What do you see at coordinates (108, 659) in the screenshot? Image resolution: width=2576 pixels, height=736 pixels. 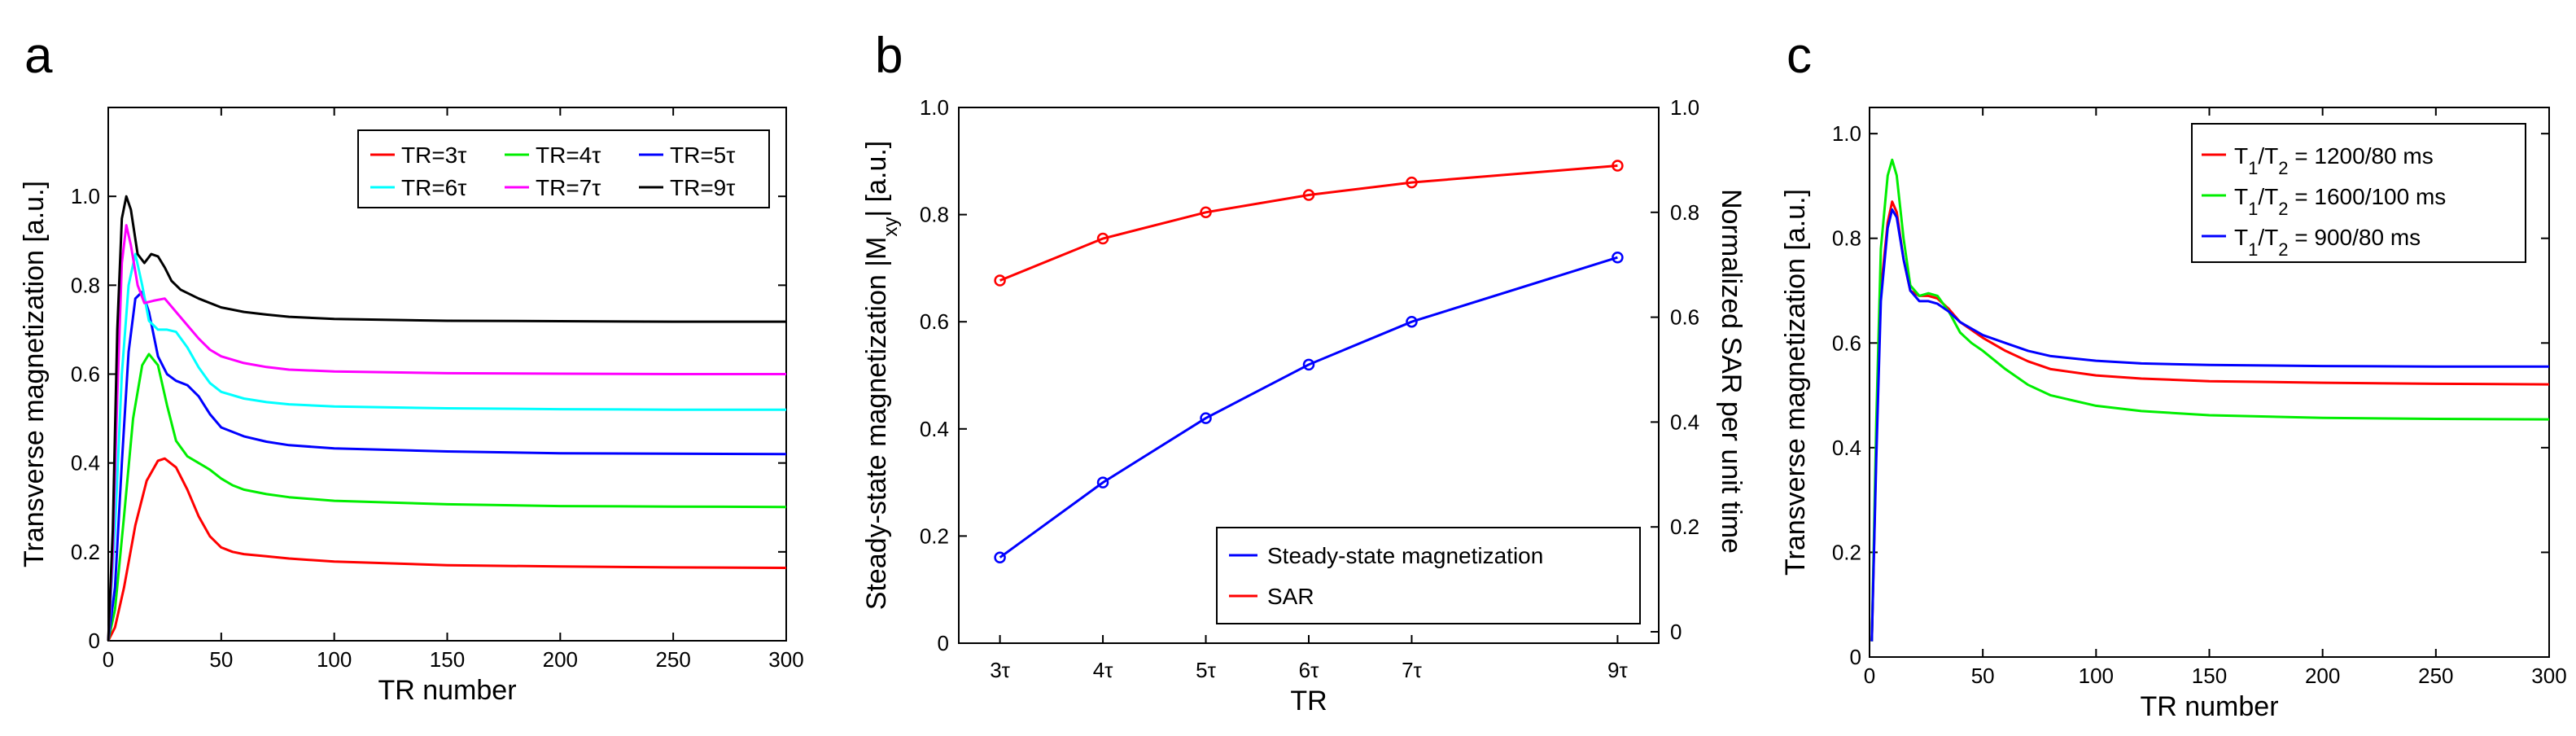 I see `x-tick-label: 0` at bounding box center [108, 659].